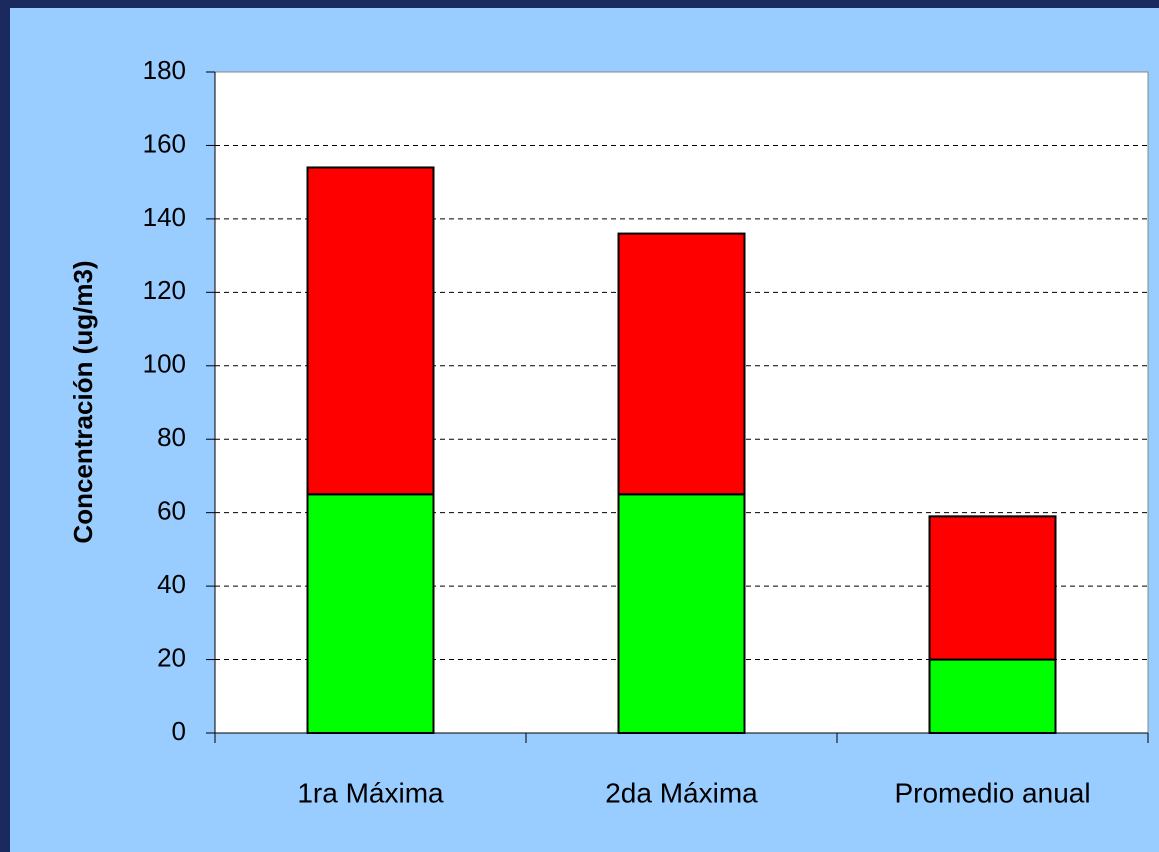 This screenshot has height=852, width=1159. Describe the element at coordinates (370, 792) in the screenshot. I see `x-tick-label: 1ra Máxima` at that location.